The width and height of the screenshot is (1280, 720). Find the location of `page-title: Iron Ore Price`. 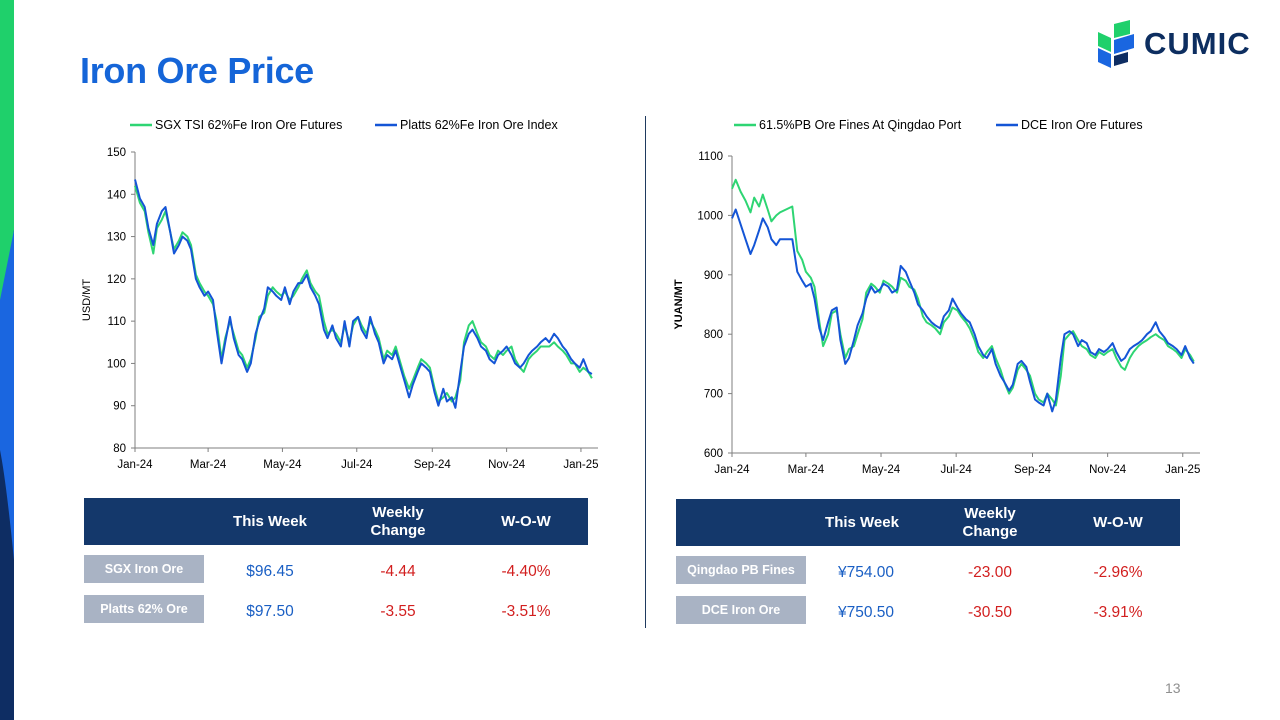

page-title: Iron Ore Price is located at coordinates (197, 70).